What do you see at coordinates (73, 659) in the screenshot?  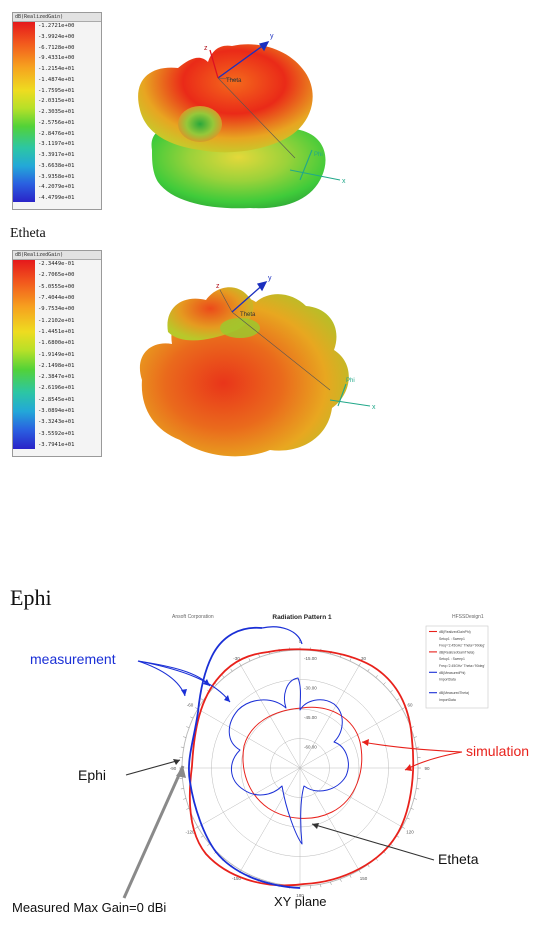 I see `measurement-annotation: measurement` at bounding box center [73, 659].